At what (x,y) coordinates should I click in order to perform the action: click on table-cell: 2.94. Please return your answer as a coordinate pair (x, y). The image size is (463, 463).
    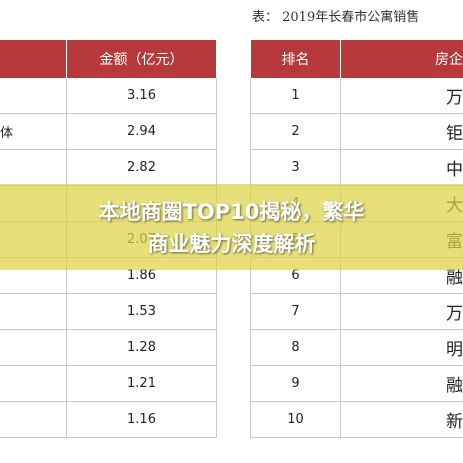
    Looking at the image, I should click on (141, 132).